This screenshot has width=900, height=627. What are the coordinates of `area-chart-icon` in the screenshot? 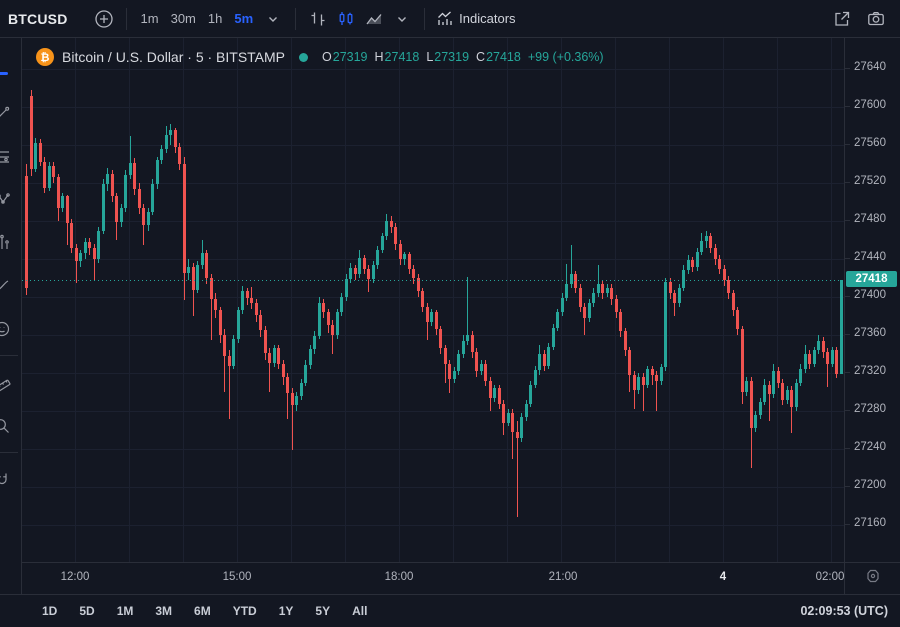 It's located at (374, 19).